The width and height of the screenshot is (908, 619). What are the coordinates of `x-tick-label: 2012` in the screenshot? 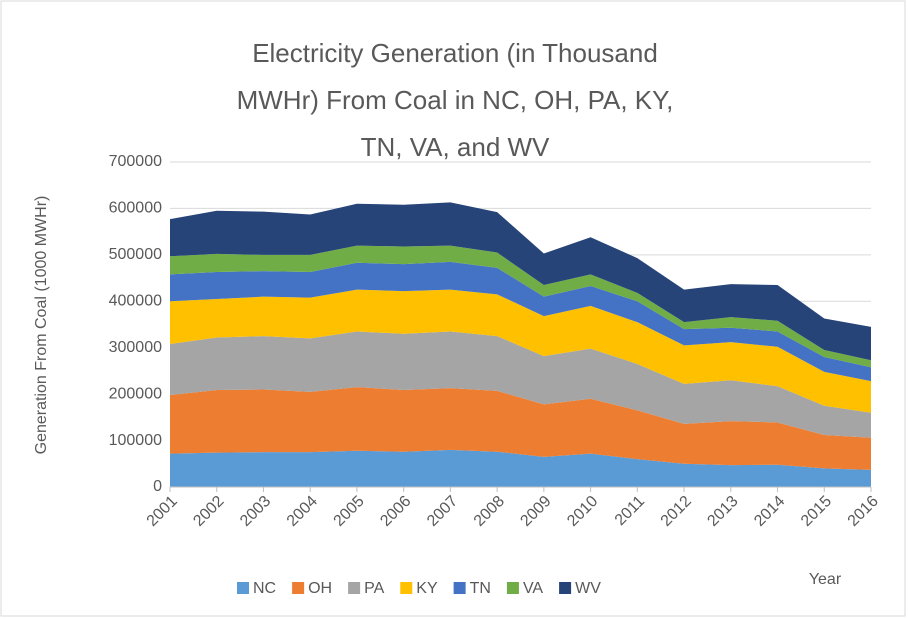 It's located at (676, 511).